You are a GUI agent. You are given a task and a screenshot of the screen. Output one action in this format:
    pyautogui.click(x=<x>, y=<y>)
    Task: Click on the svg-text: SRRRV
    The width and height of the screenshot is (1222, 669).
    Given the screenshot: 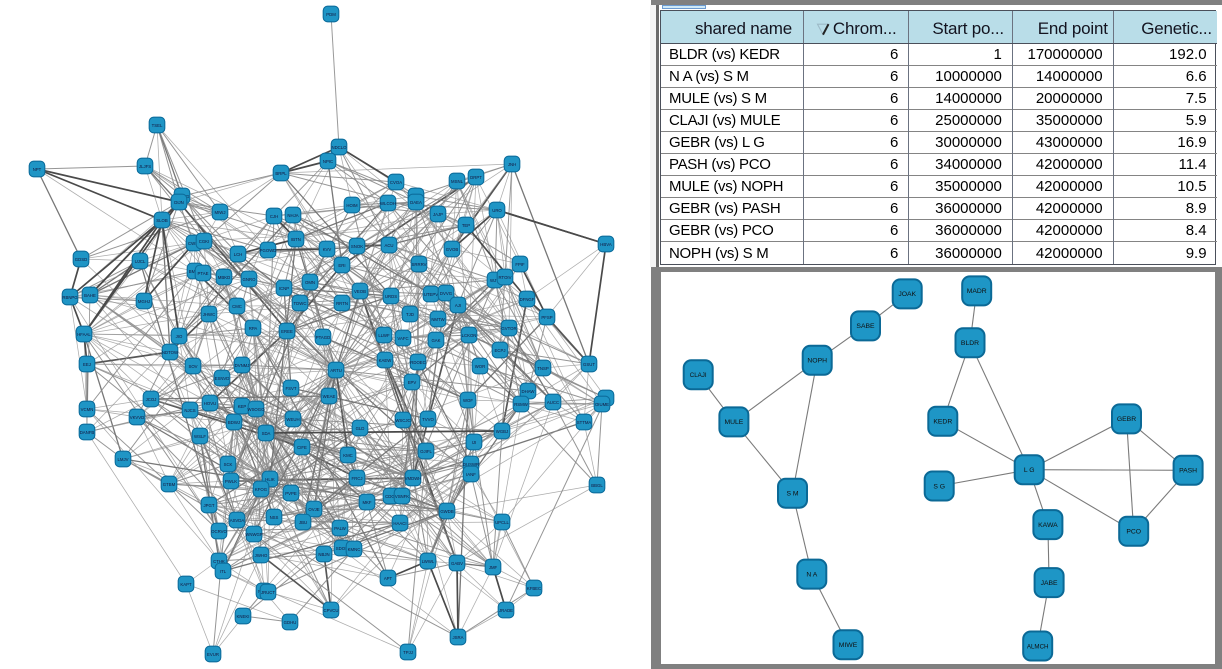 What is the action you would take?
    pyautogui.click(x=419, y=264)
    